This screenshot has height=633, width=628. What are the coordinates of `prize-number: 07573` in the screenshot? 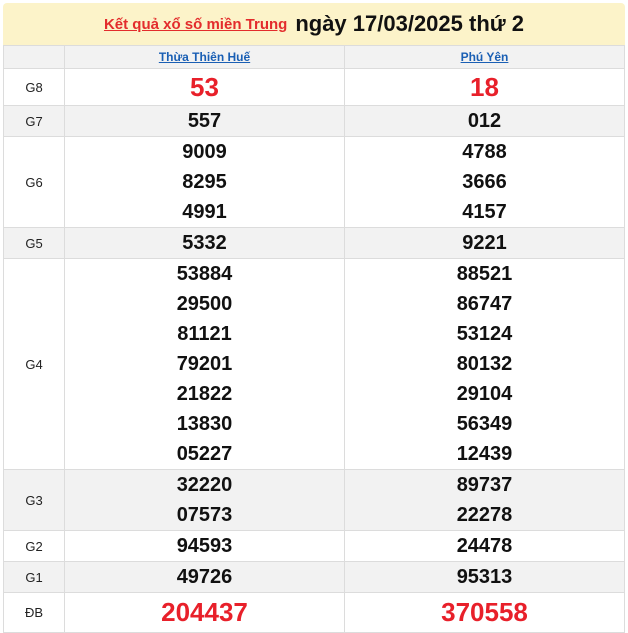 It's located at (204, 515).